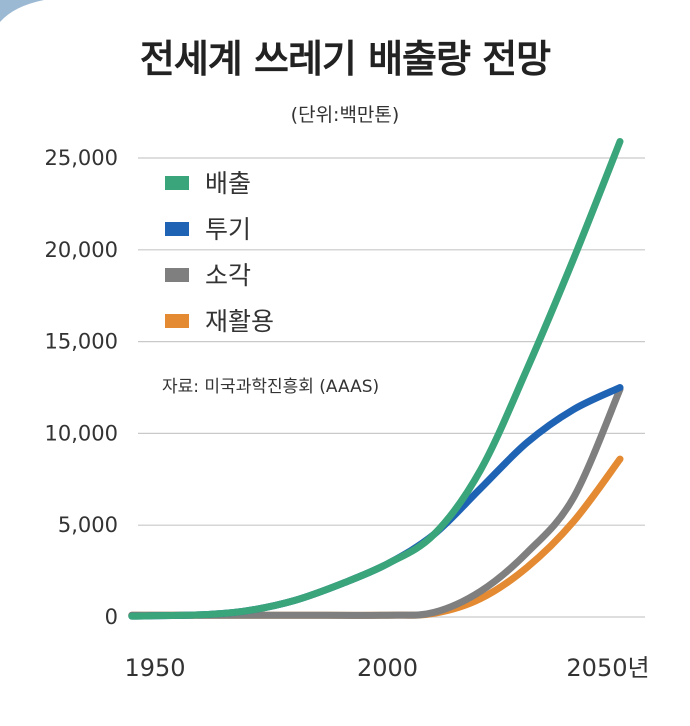  I want to click on x-tick-label: 2000, so click(387, 668).